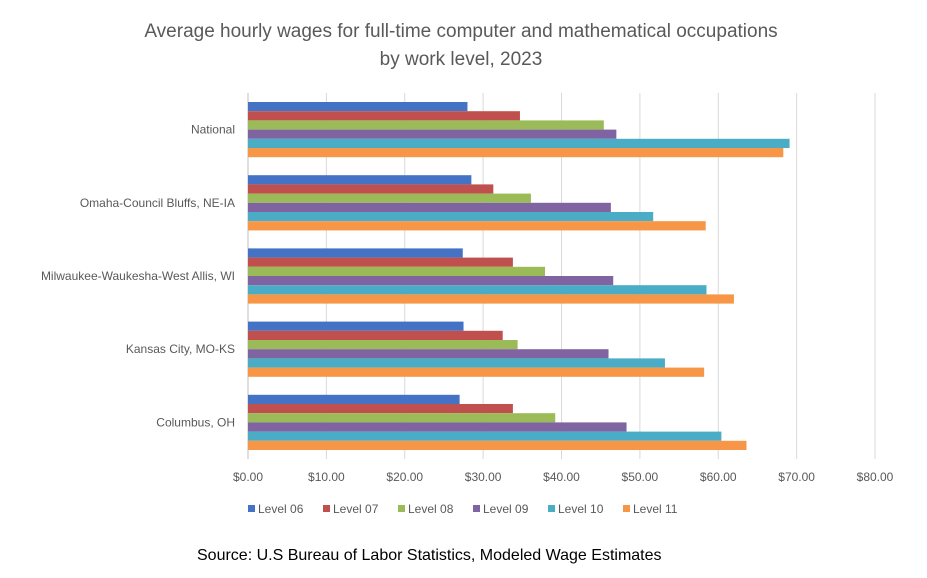  I want to click on category-label: Omaha-Council Bluffs, NE-IA, so click(157, 203).